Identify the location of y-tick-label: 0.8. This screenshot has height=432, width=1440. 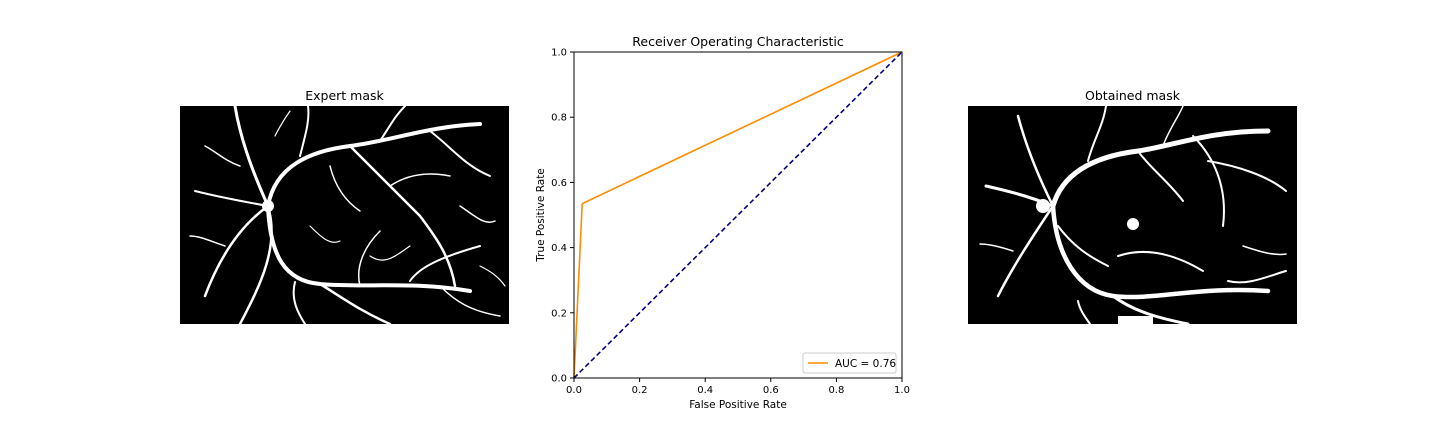
(559, 118).